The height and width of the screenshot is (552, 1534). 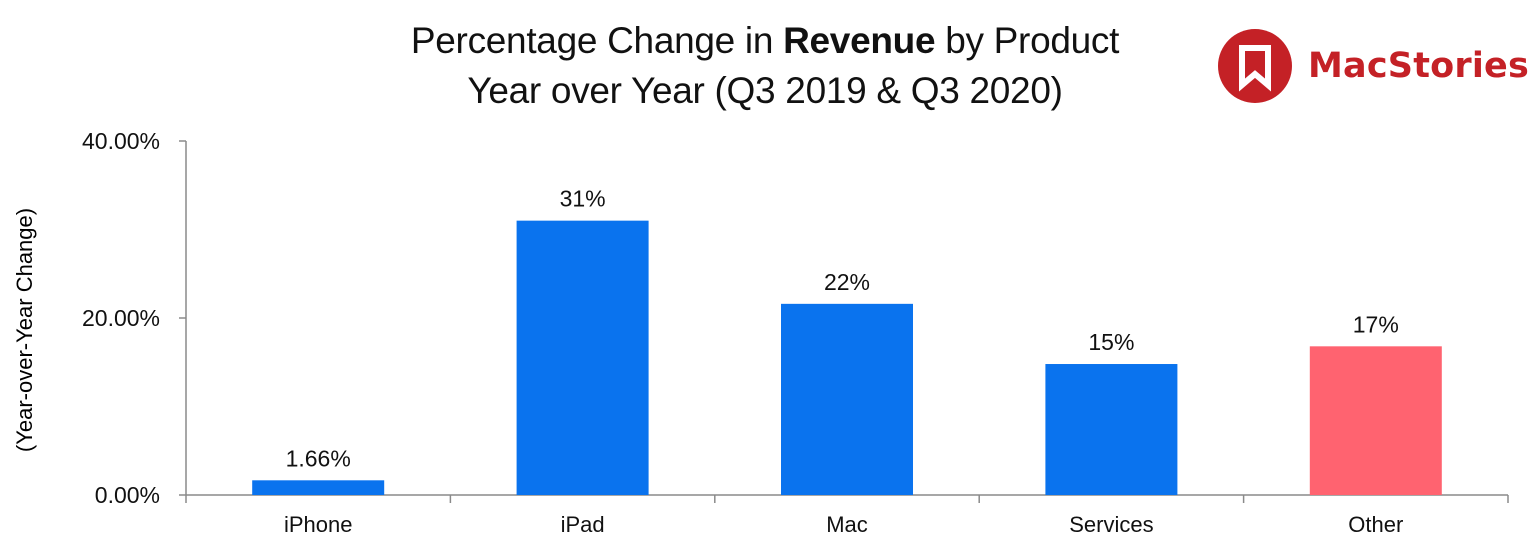 I want to click on macstories-logo: MacStories, so click(x=1373, y=66).